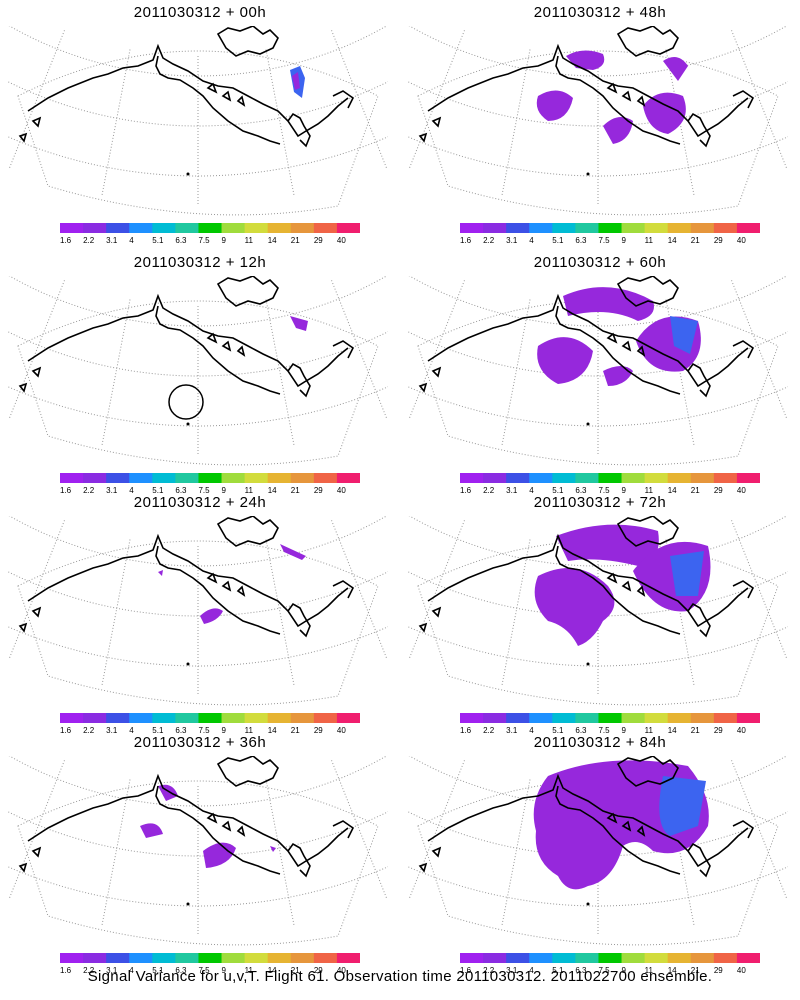 This screenshot has height=1000, width=800. I want to click on colorbar-tick-label: 29, so click(318, 970).